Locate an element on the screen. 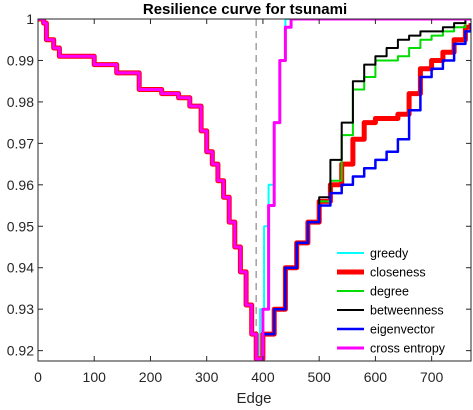  x-tick-label: 100 is located at coordinates (95, 377).